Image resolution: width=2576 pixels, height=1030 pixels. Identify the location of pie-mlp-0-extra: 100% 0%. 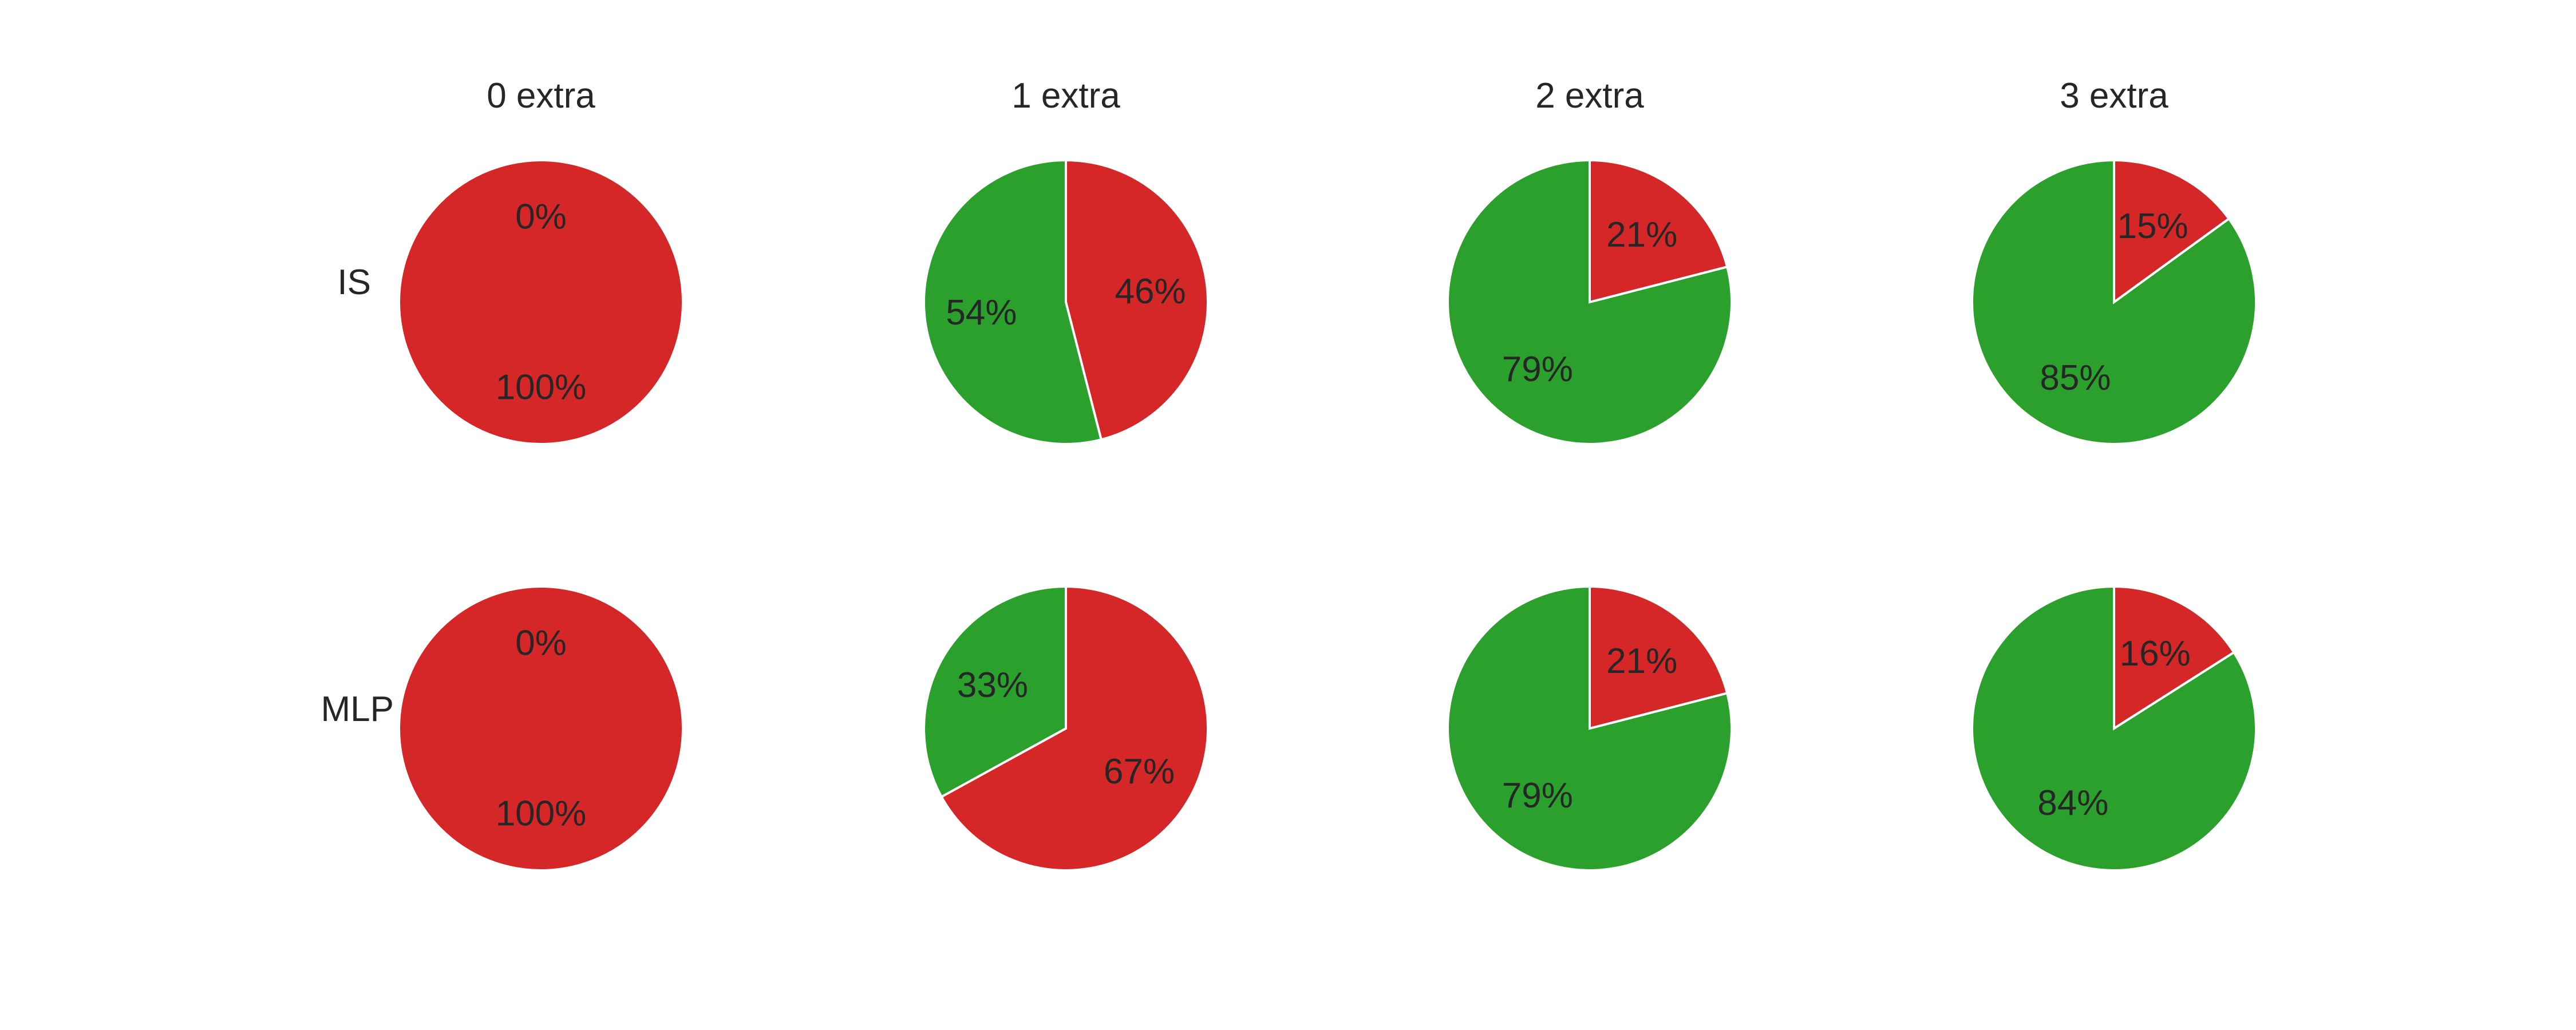
(541, 728).